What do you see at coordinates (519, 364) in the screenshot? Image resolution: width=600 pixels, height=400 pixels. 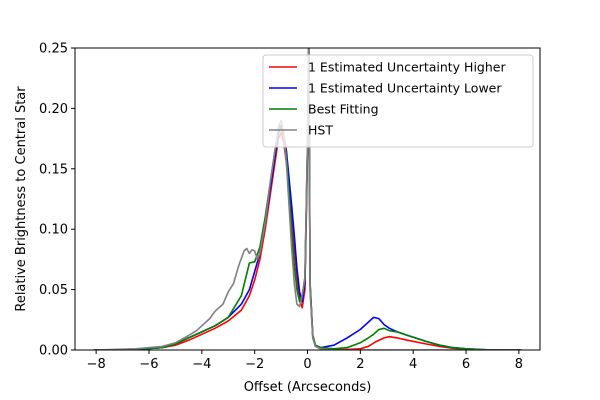 I see `x-tick-label: 8` at bounding box center [519, 364].